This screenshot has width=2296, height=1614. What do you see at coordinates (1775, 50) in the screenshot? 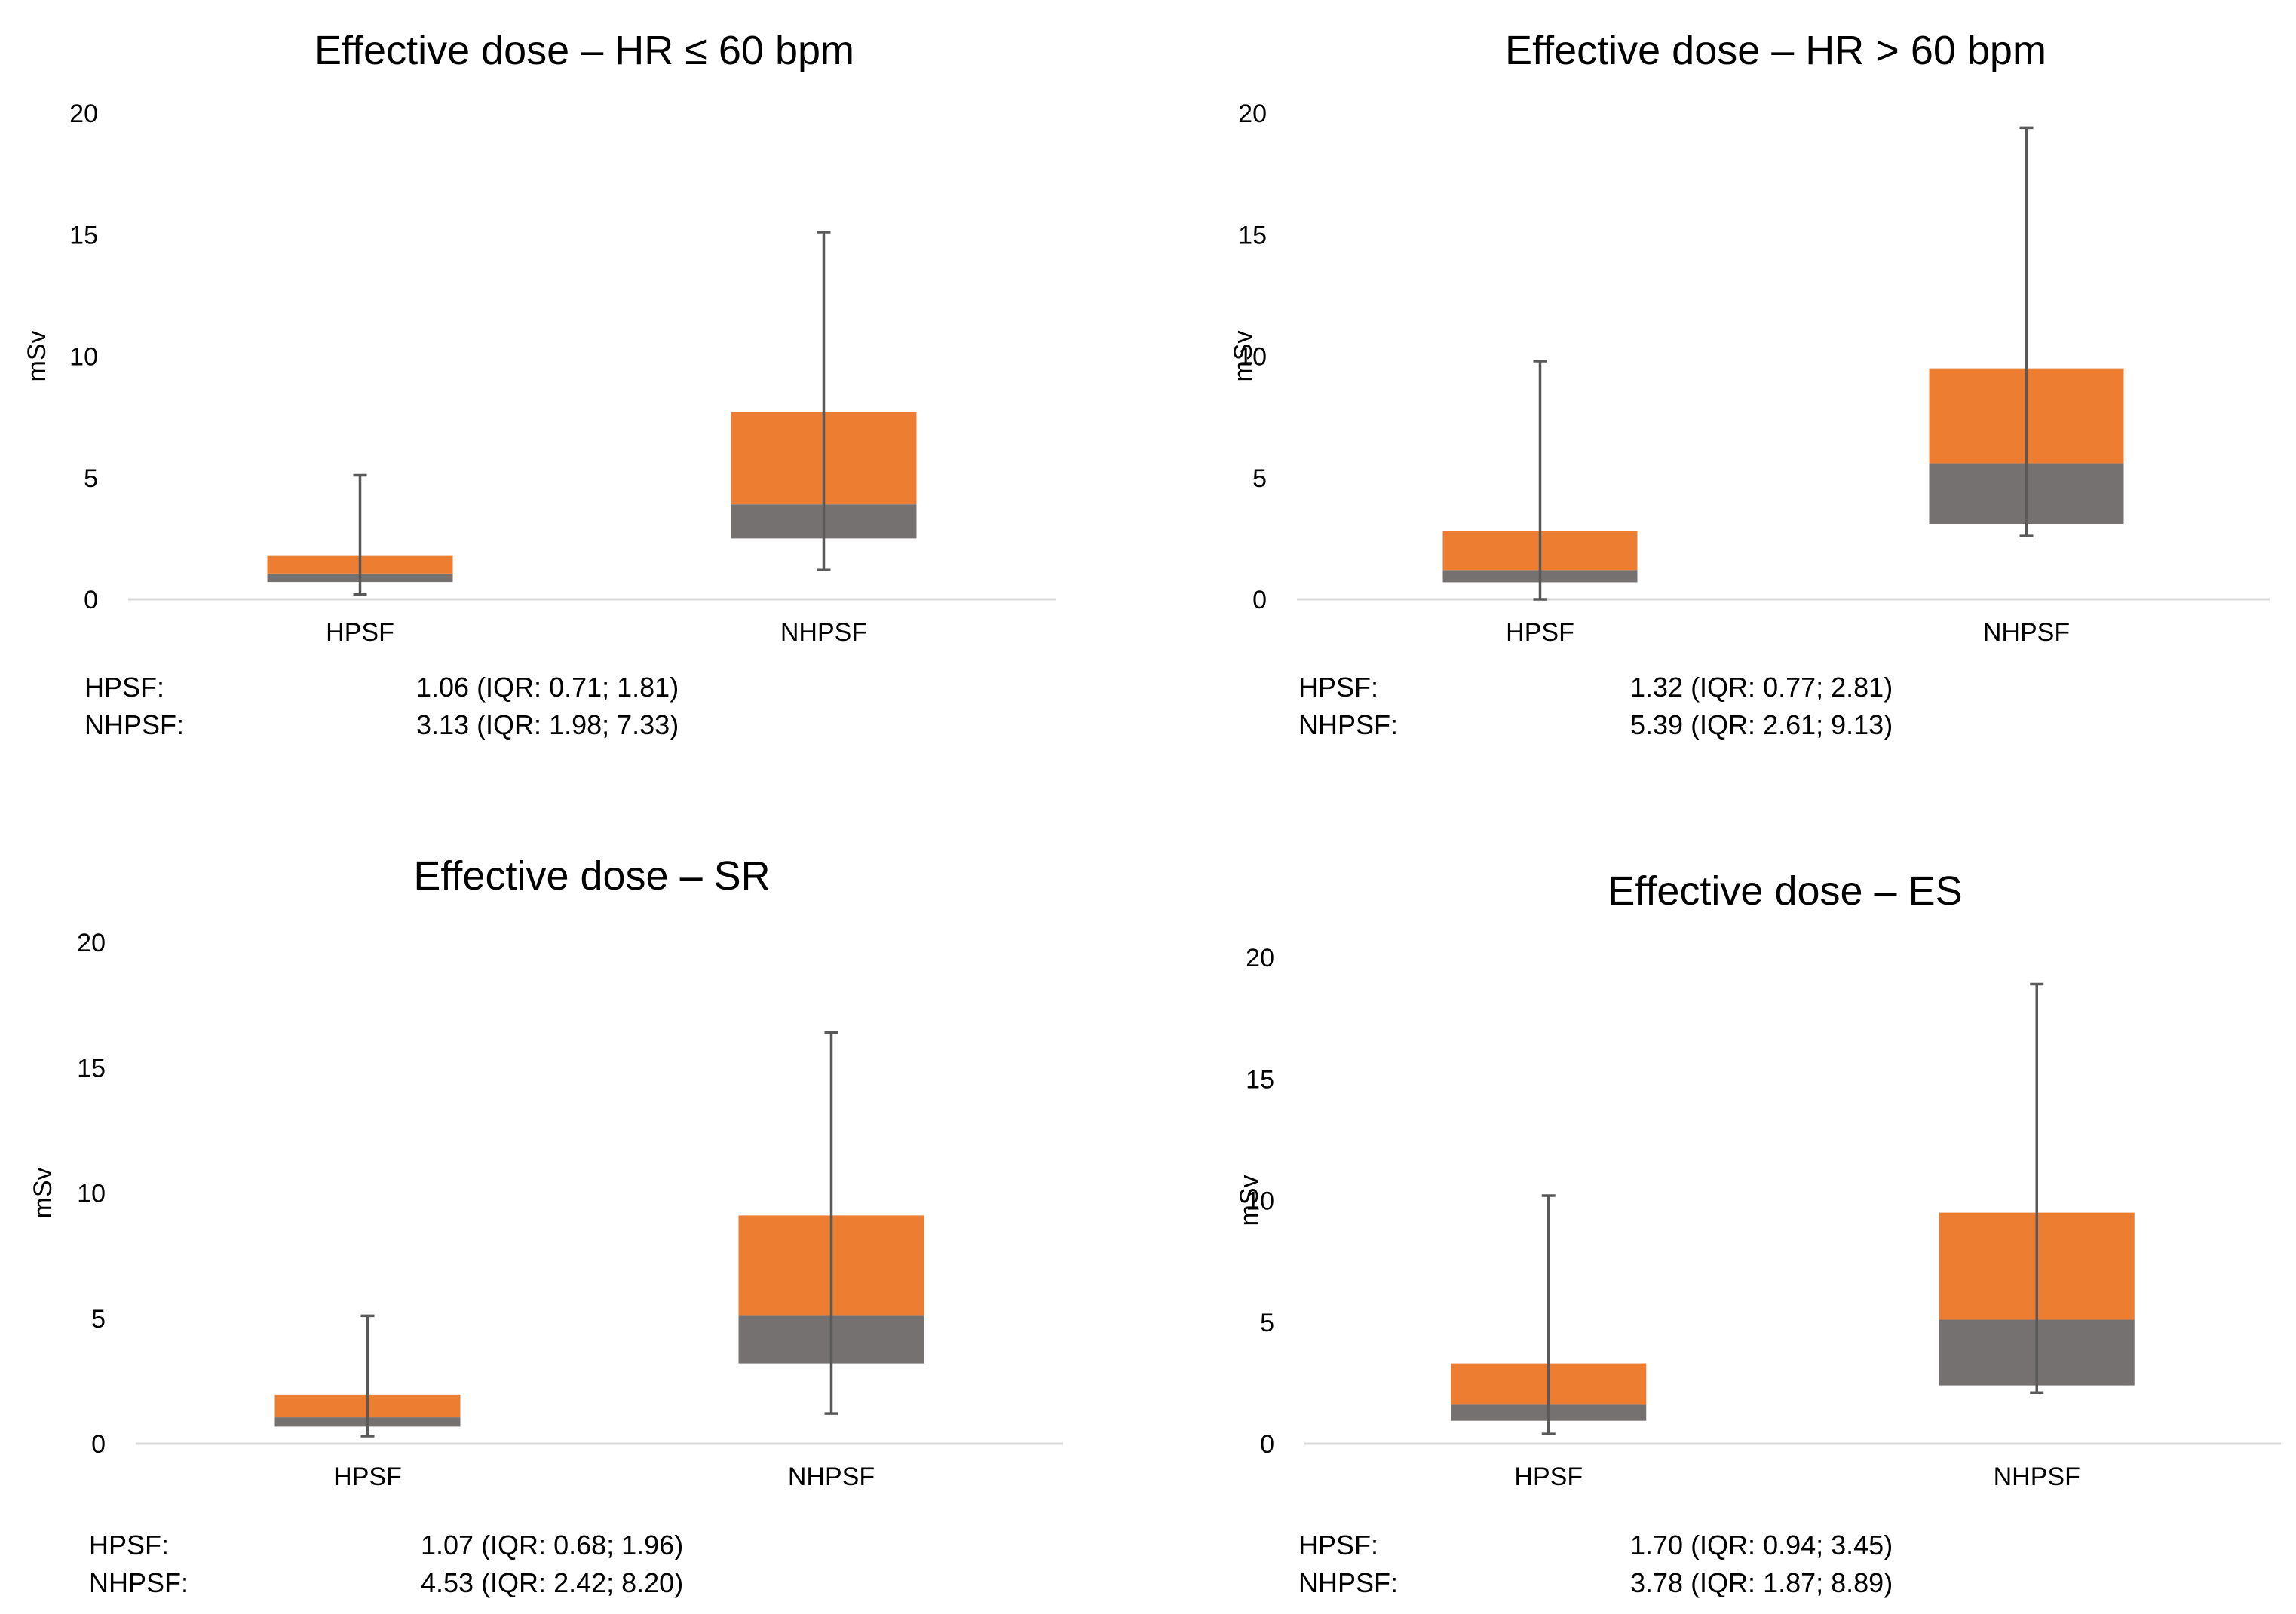
I see `chart-title: Effective dose – HR > 60 bpm` at bounding box center [1775, 50].